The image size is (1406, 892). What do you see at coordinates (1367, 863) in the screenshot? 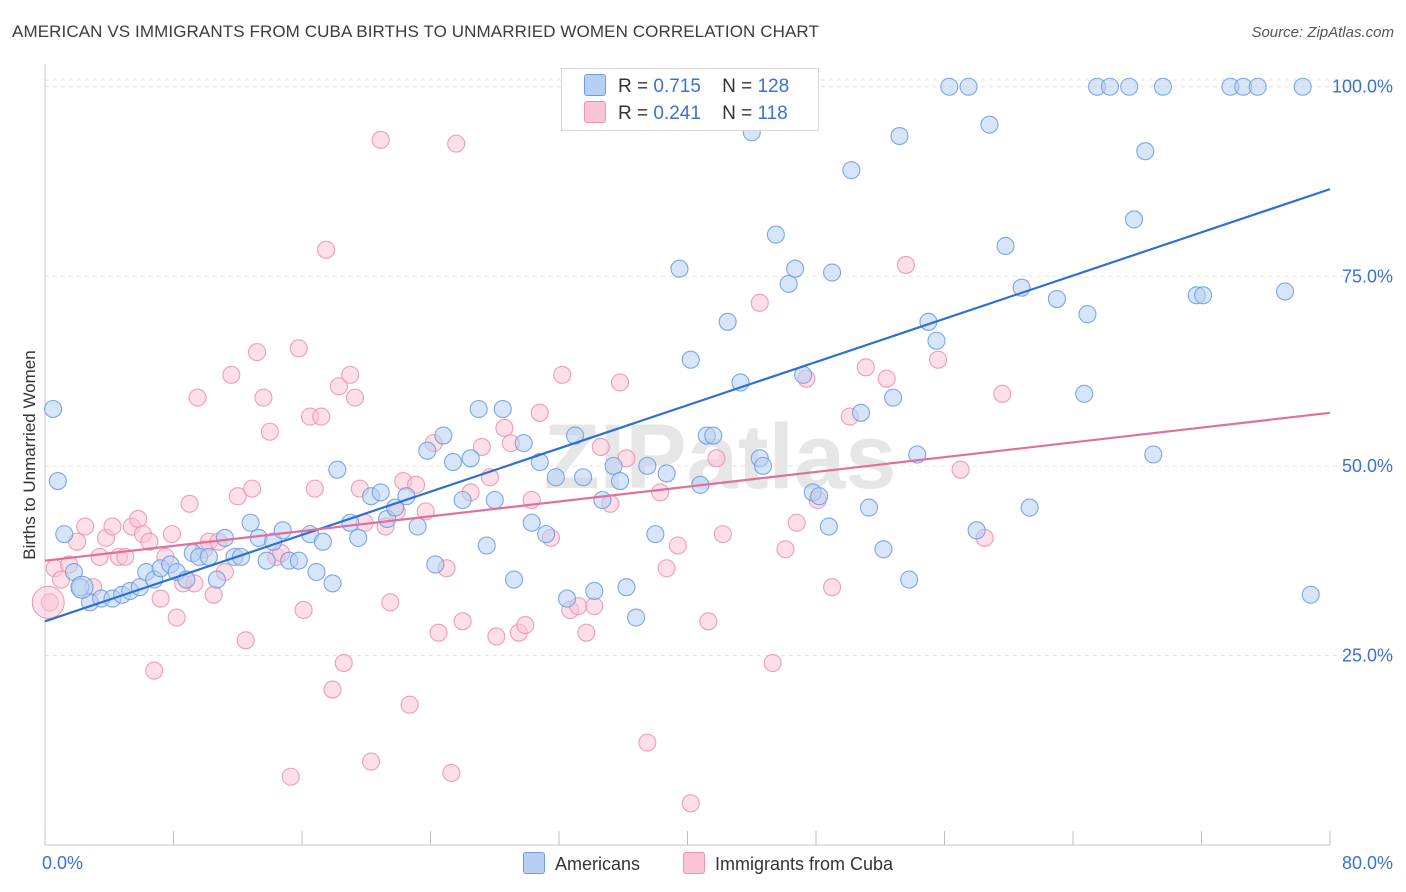
I see `x-tick-label-max: 80.0%` at bounding box center [1367, 863].